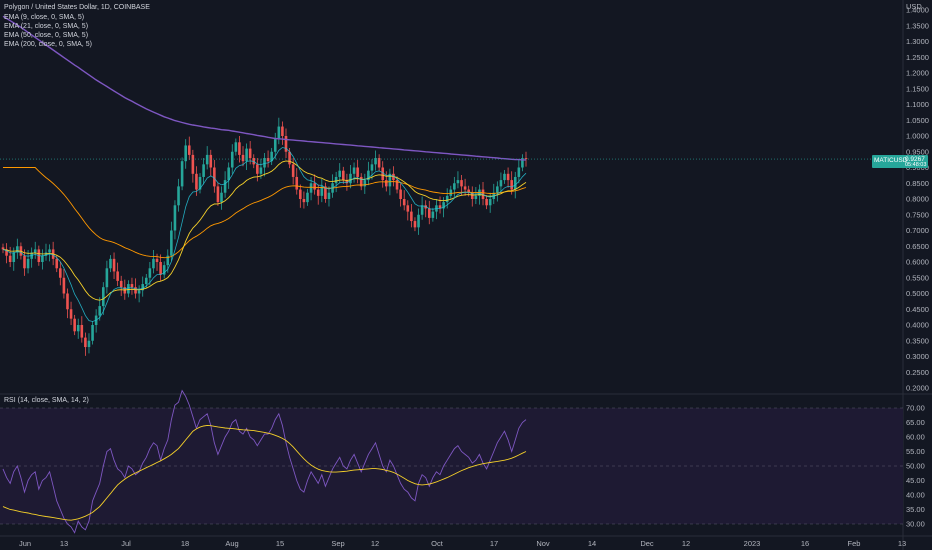 Image resolution: width=932 pixels, height=550 pixels. I want to click on price-tick-label: 0.8000, so click(917, 199).